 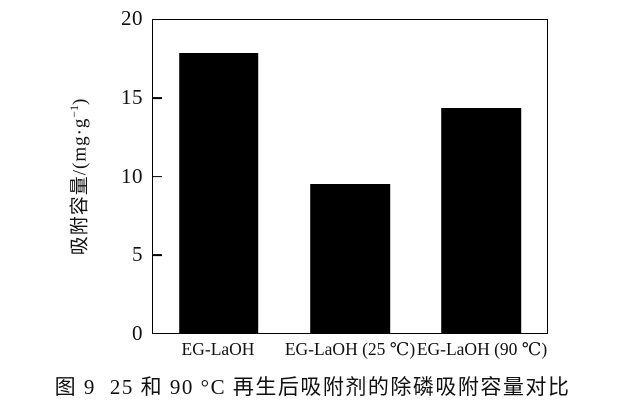 I want to click on y-tick-label-10: 10, so click(x=132, y=175).